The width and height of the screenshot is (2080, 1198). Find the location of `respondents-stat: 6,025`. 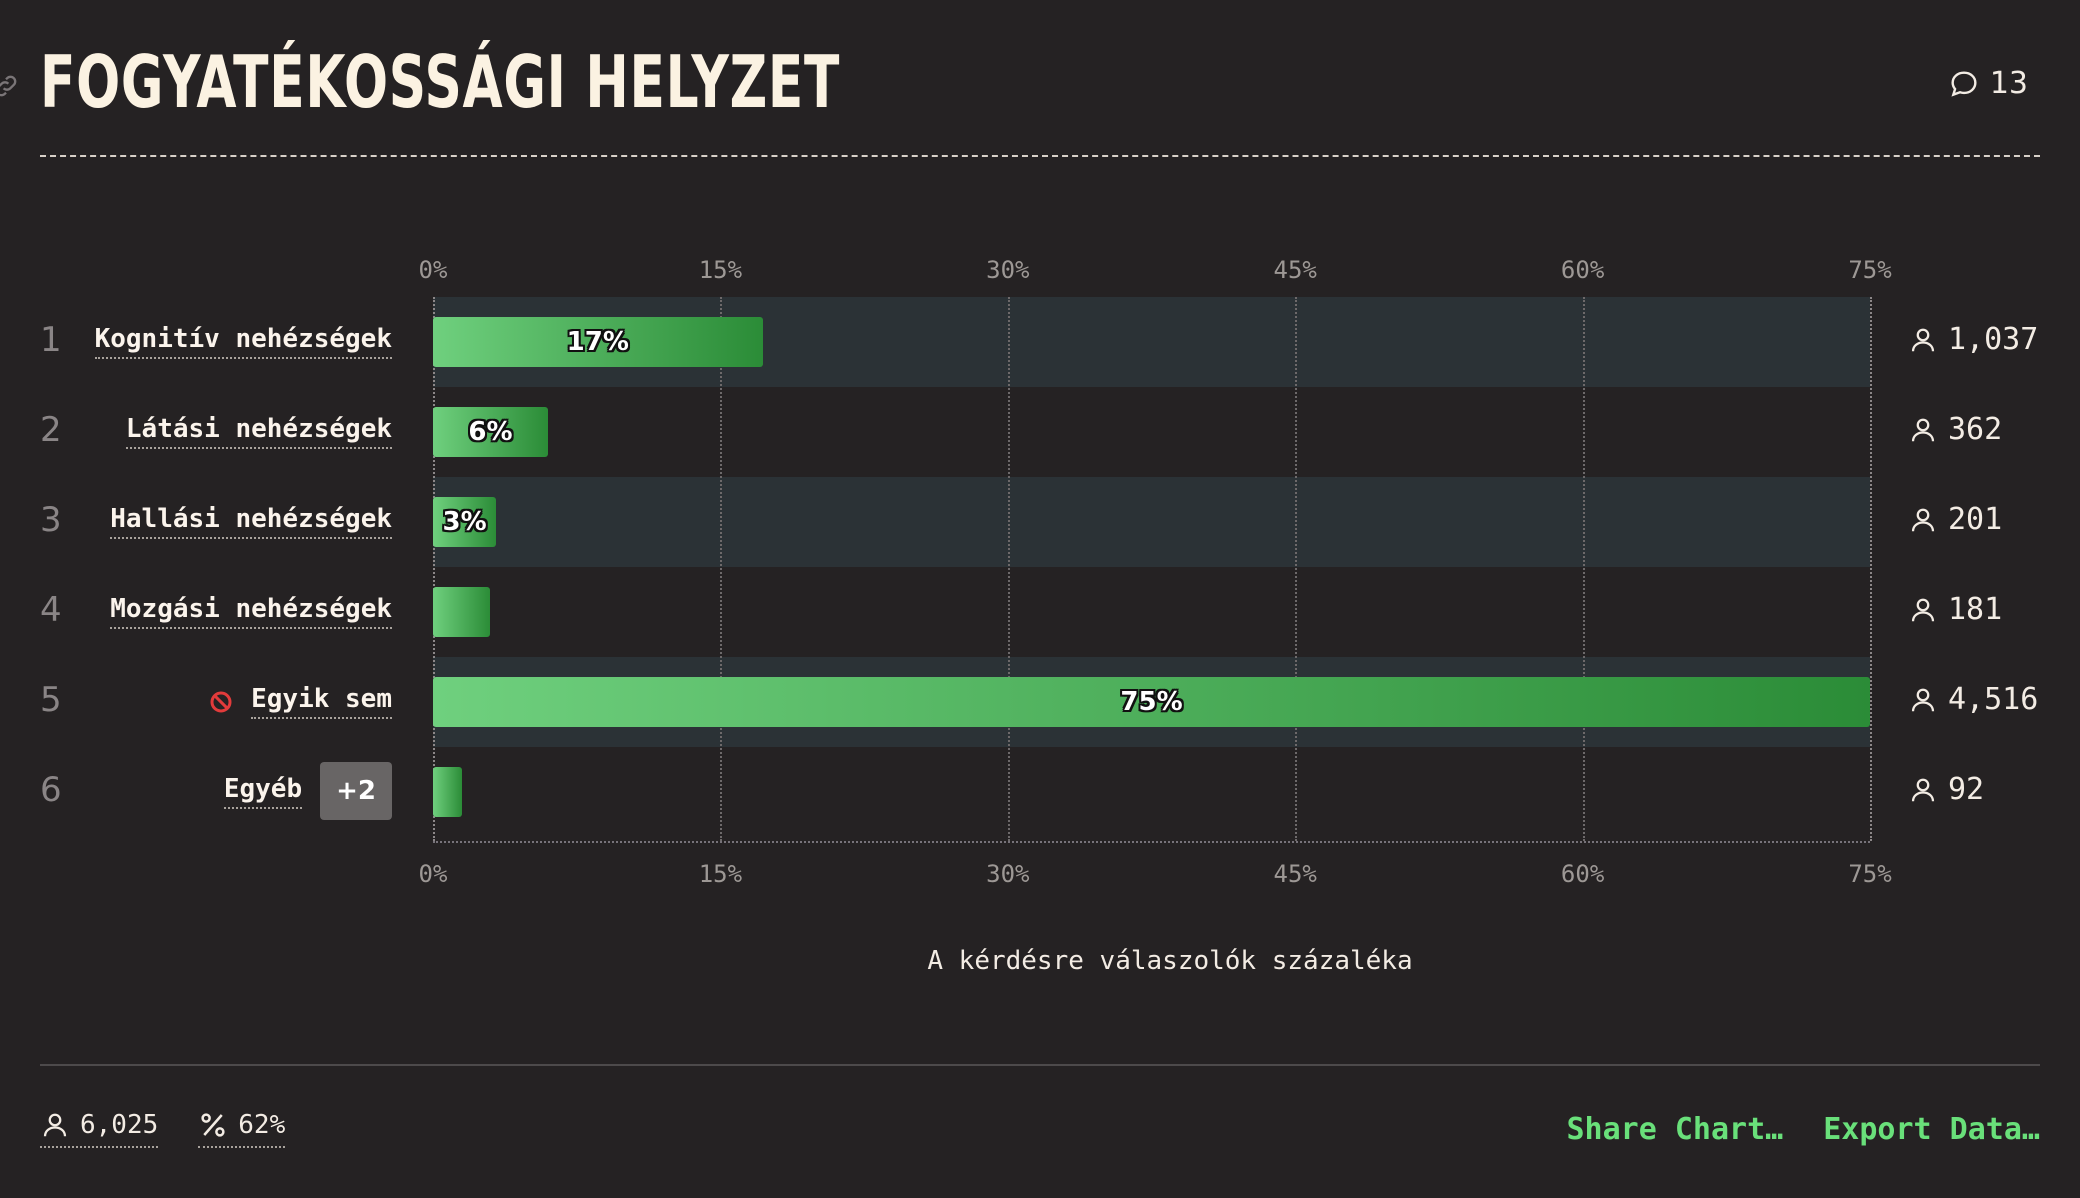

respondents-stat: 6,025 is located at coordinates (99, 1129).